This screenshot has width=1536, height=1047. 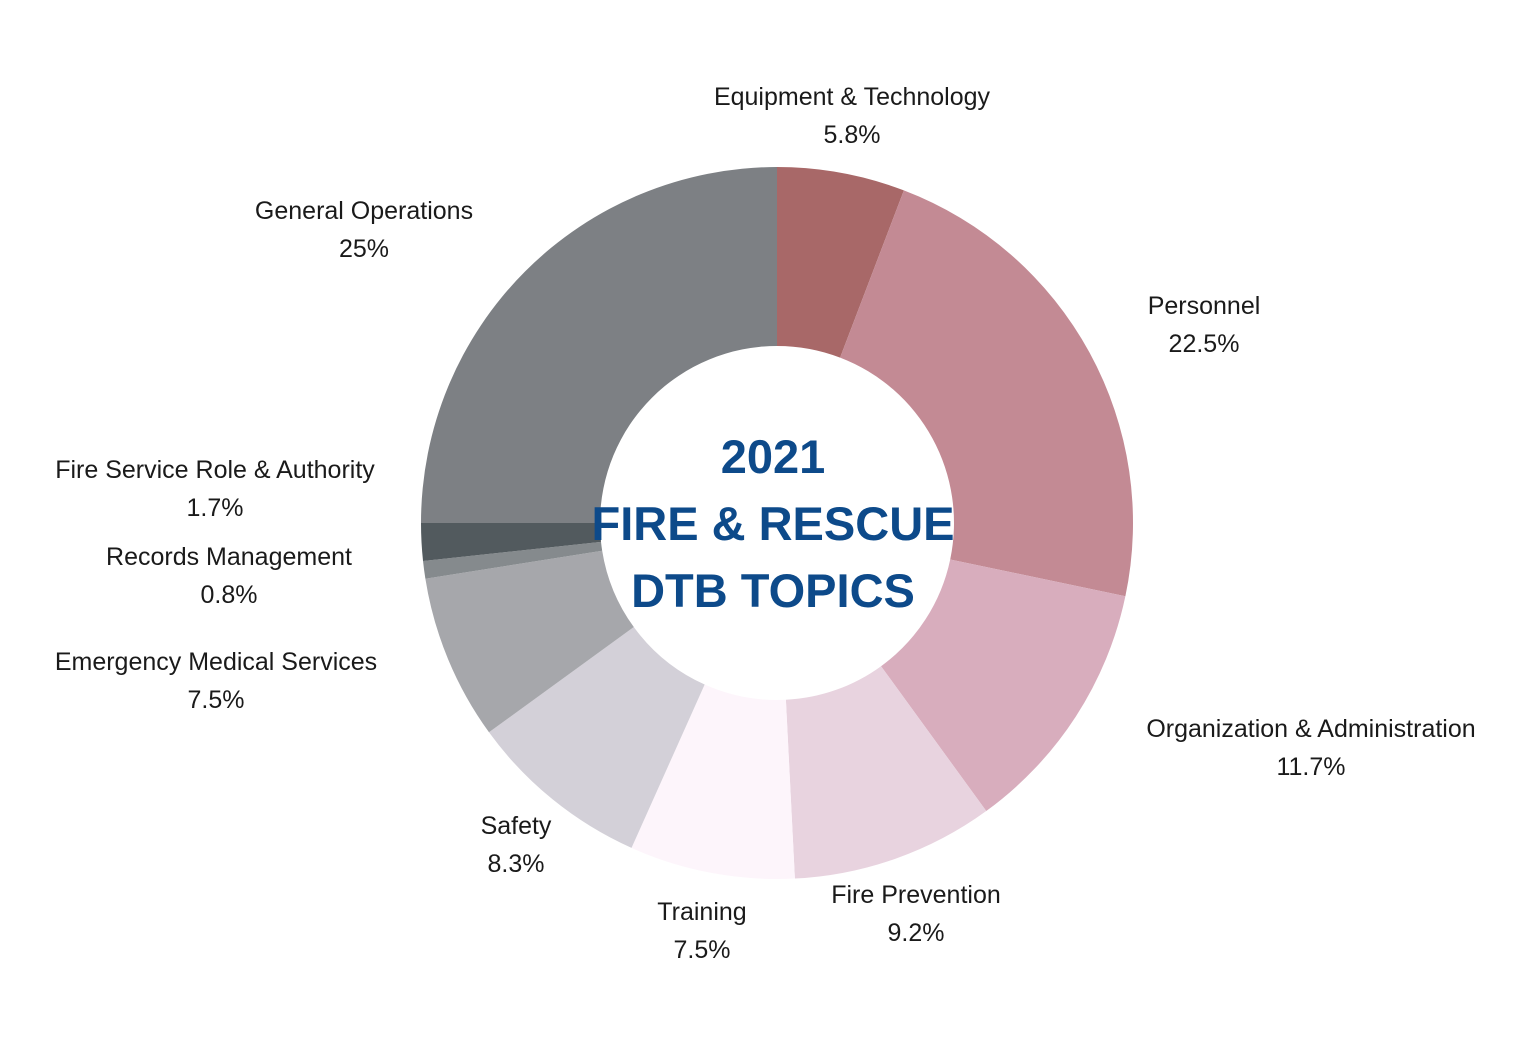 I want to click on slice-label: Records Management, so click(x=229, y=557).